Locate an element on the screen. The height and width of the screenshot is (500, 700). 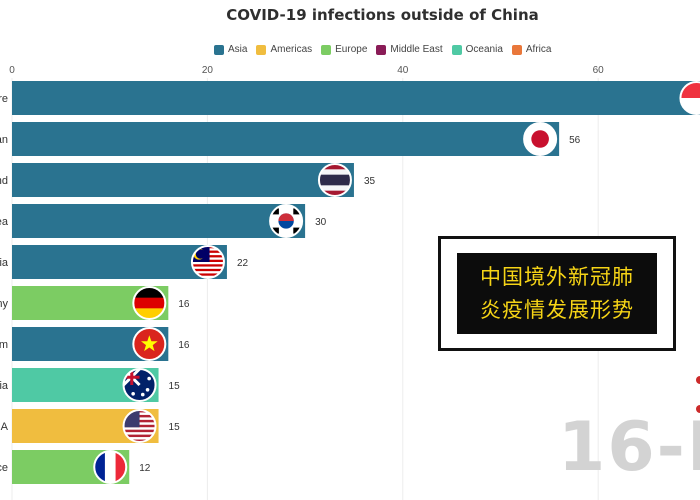
caption-panel: 中国境外新冠肺 炎疫情发展形势 is located at coordinates (557, 293).